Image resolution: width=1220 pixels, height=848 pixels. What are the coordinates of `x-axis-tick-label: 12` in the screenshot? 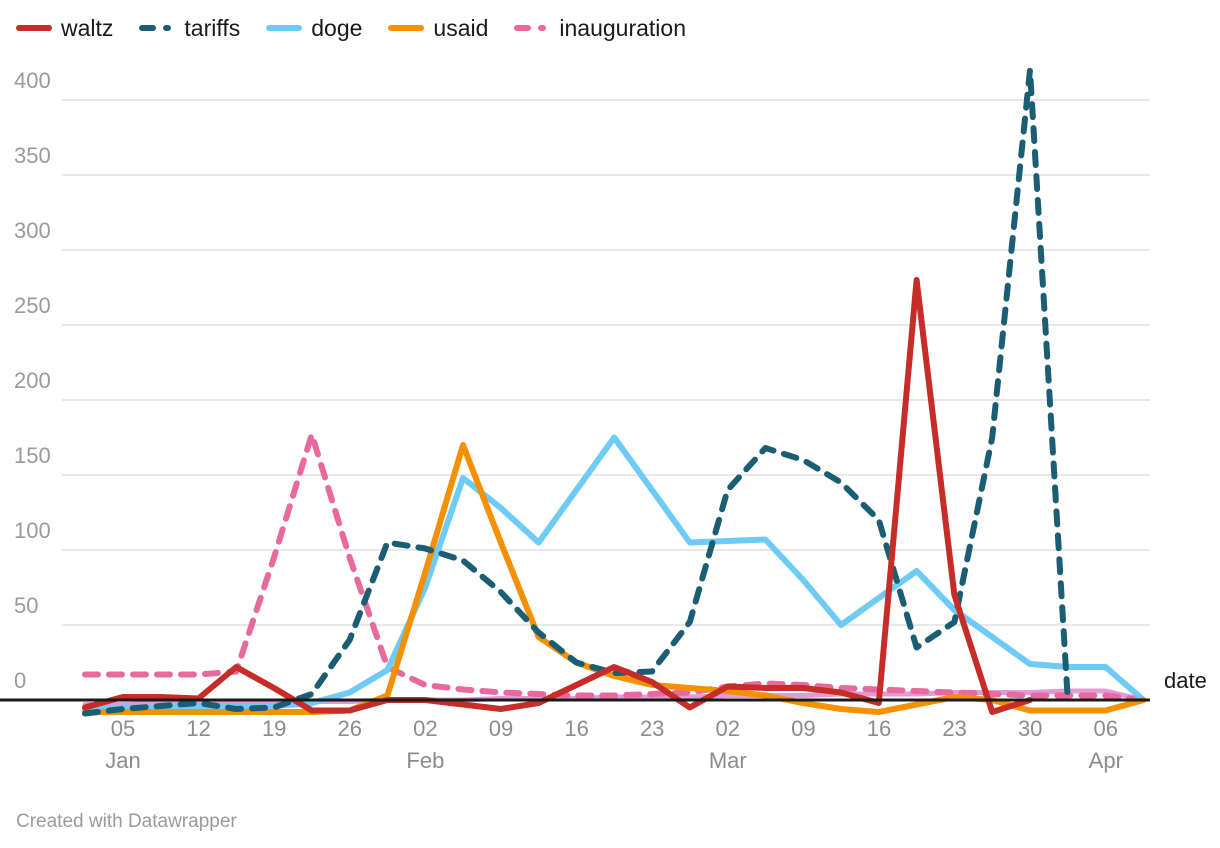 It's located at (198, 728).